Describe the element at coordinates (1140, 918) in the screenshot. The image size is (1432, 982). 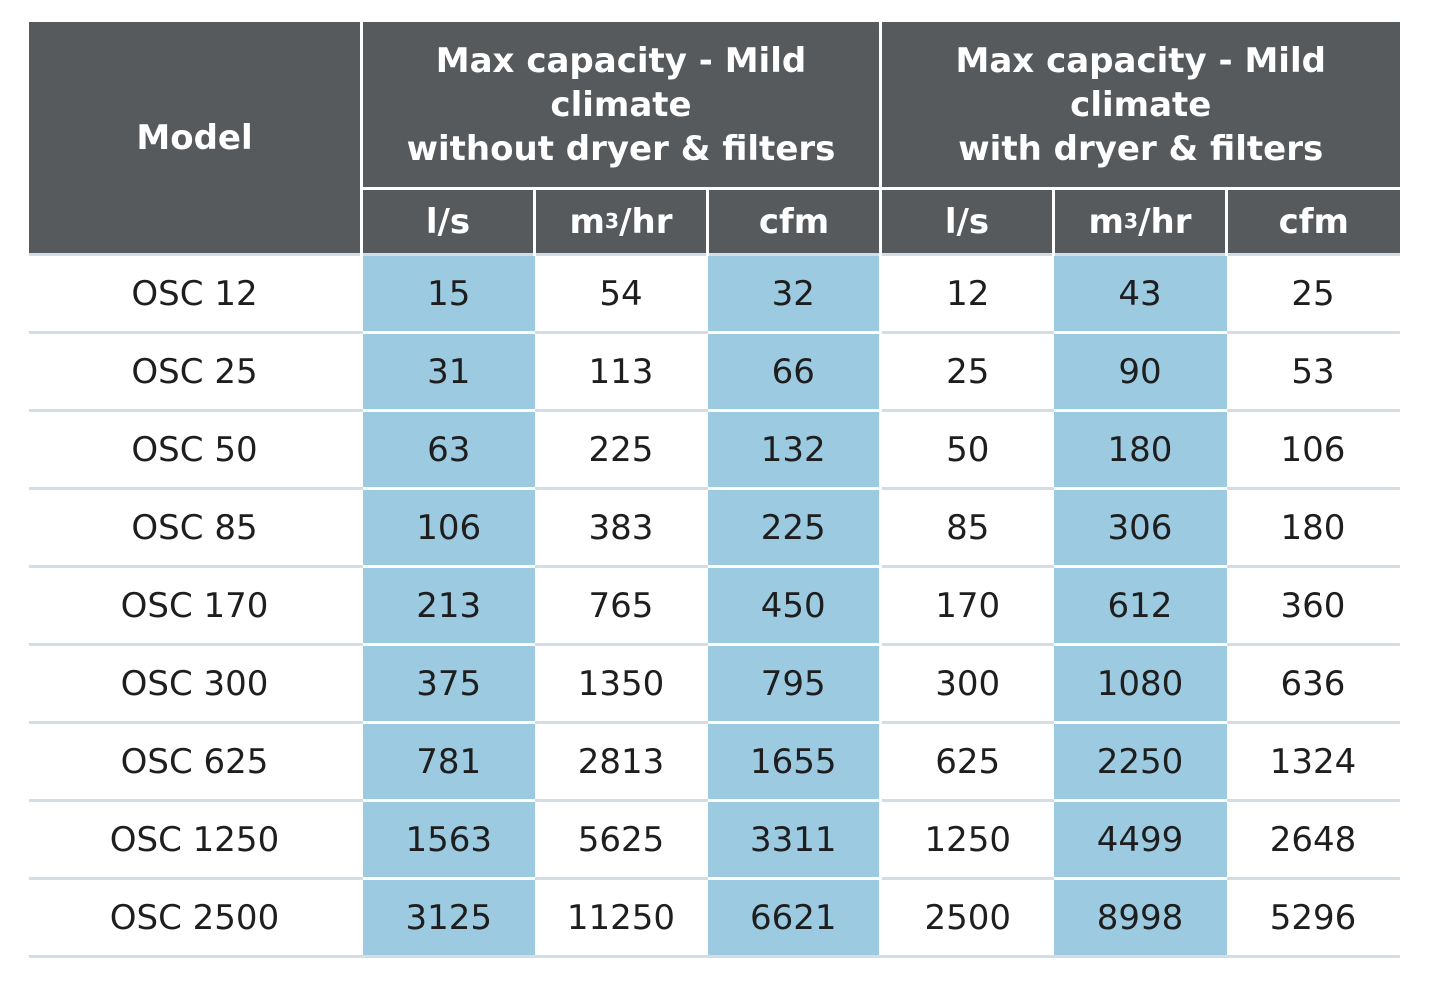
I see `value-cell: 8998` at that location.